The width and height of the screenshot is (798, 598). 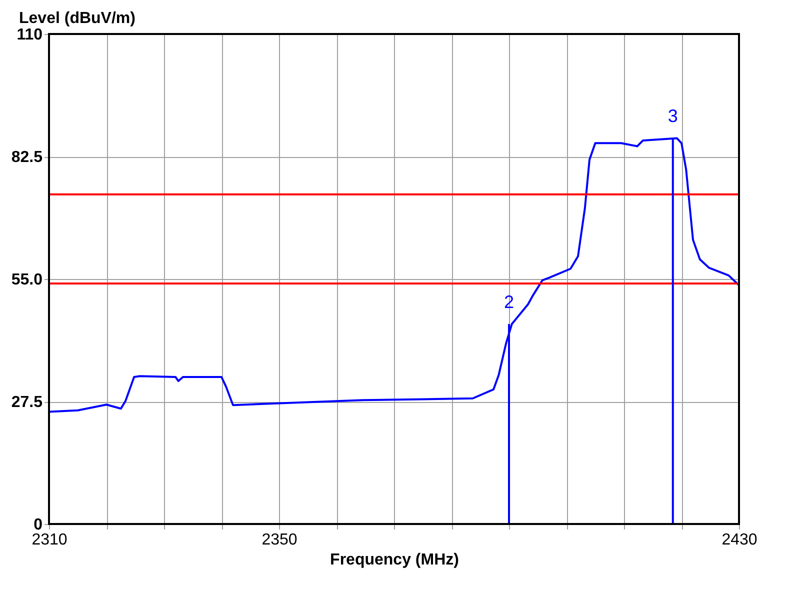 I want to click on annotation: 2, so click(x=509, y=302).